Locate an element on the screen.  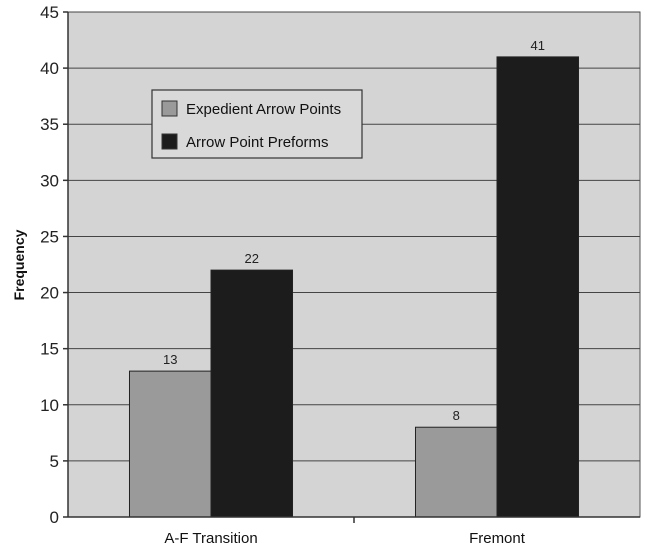
y-tick-label: 5 is located at coordinates (54, 461).